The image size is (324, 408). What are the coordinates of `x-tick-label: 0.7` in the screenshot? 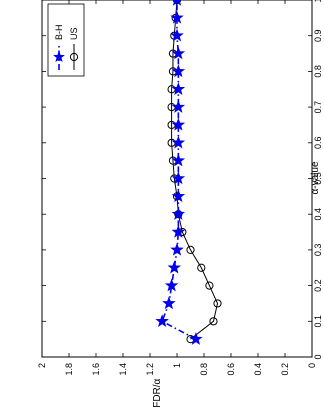 It's located at (318, 107).